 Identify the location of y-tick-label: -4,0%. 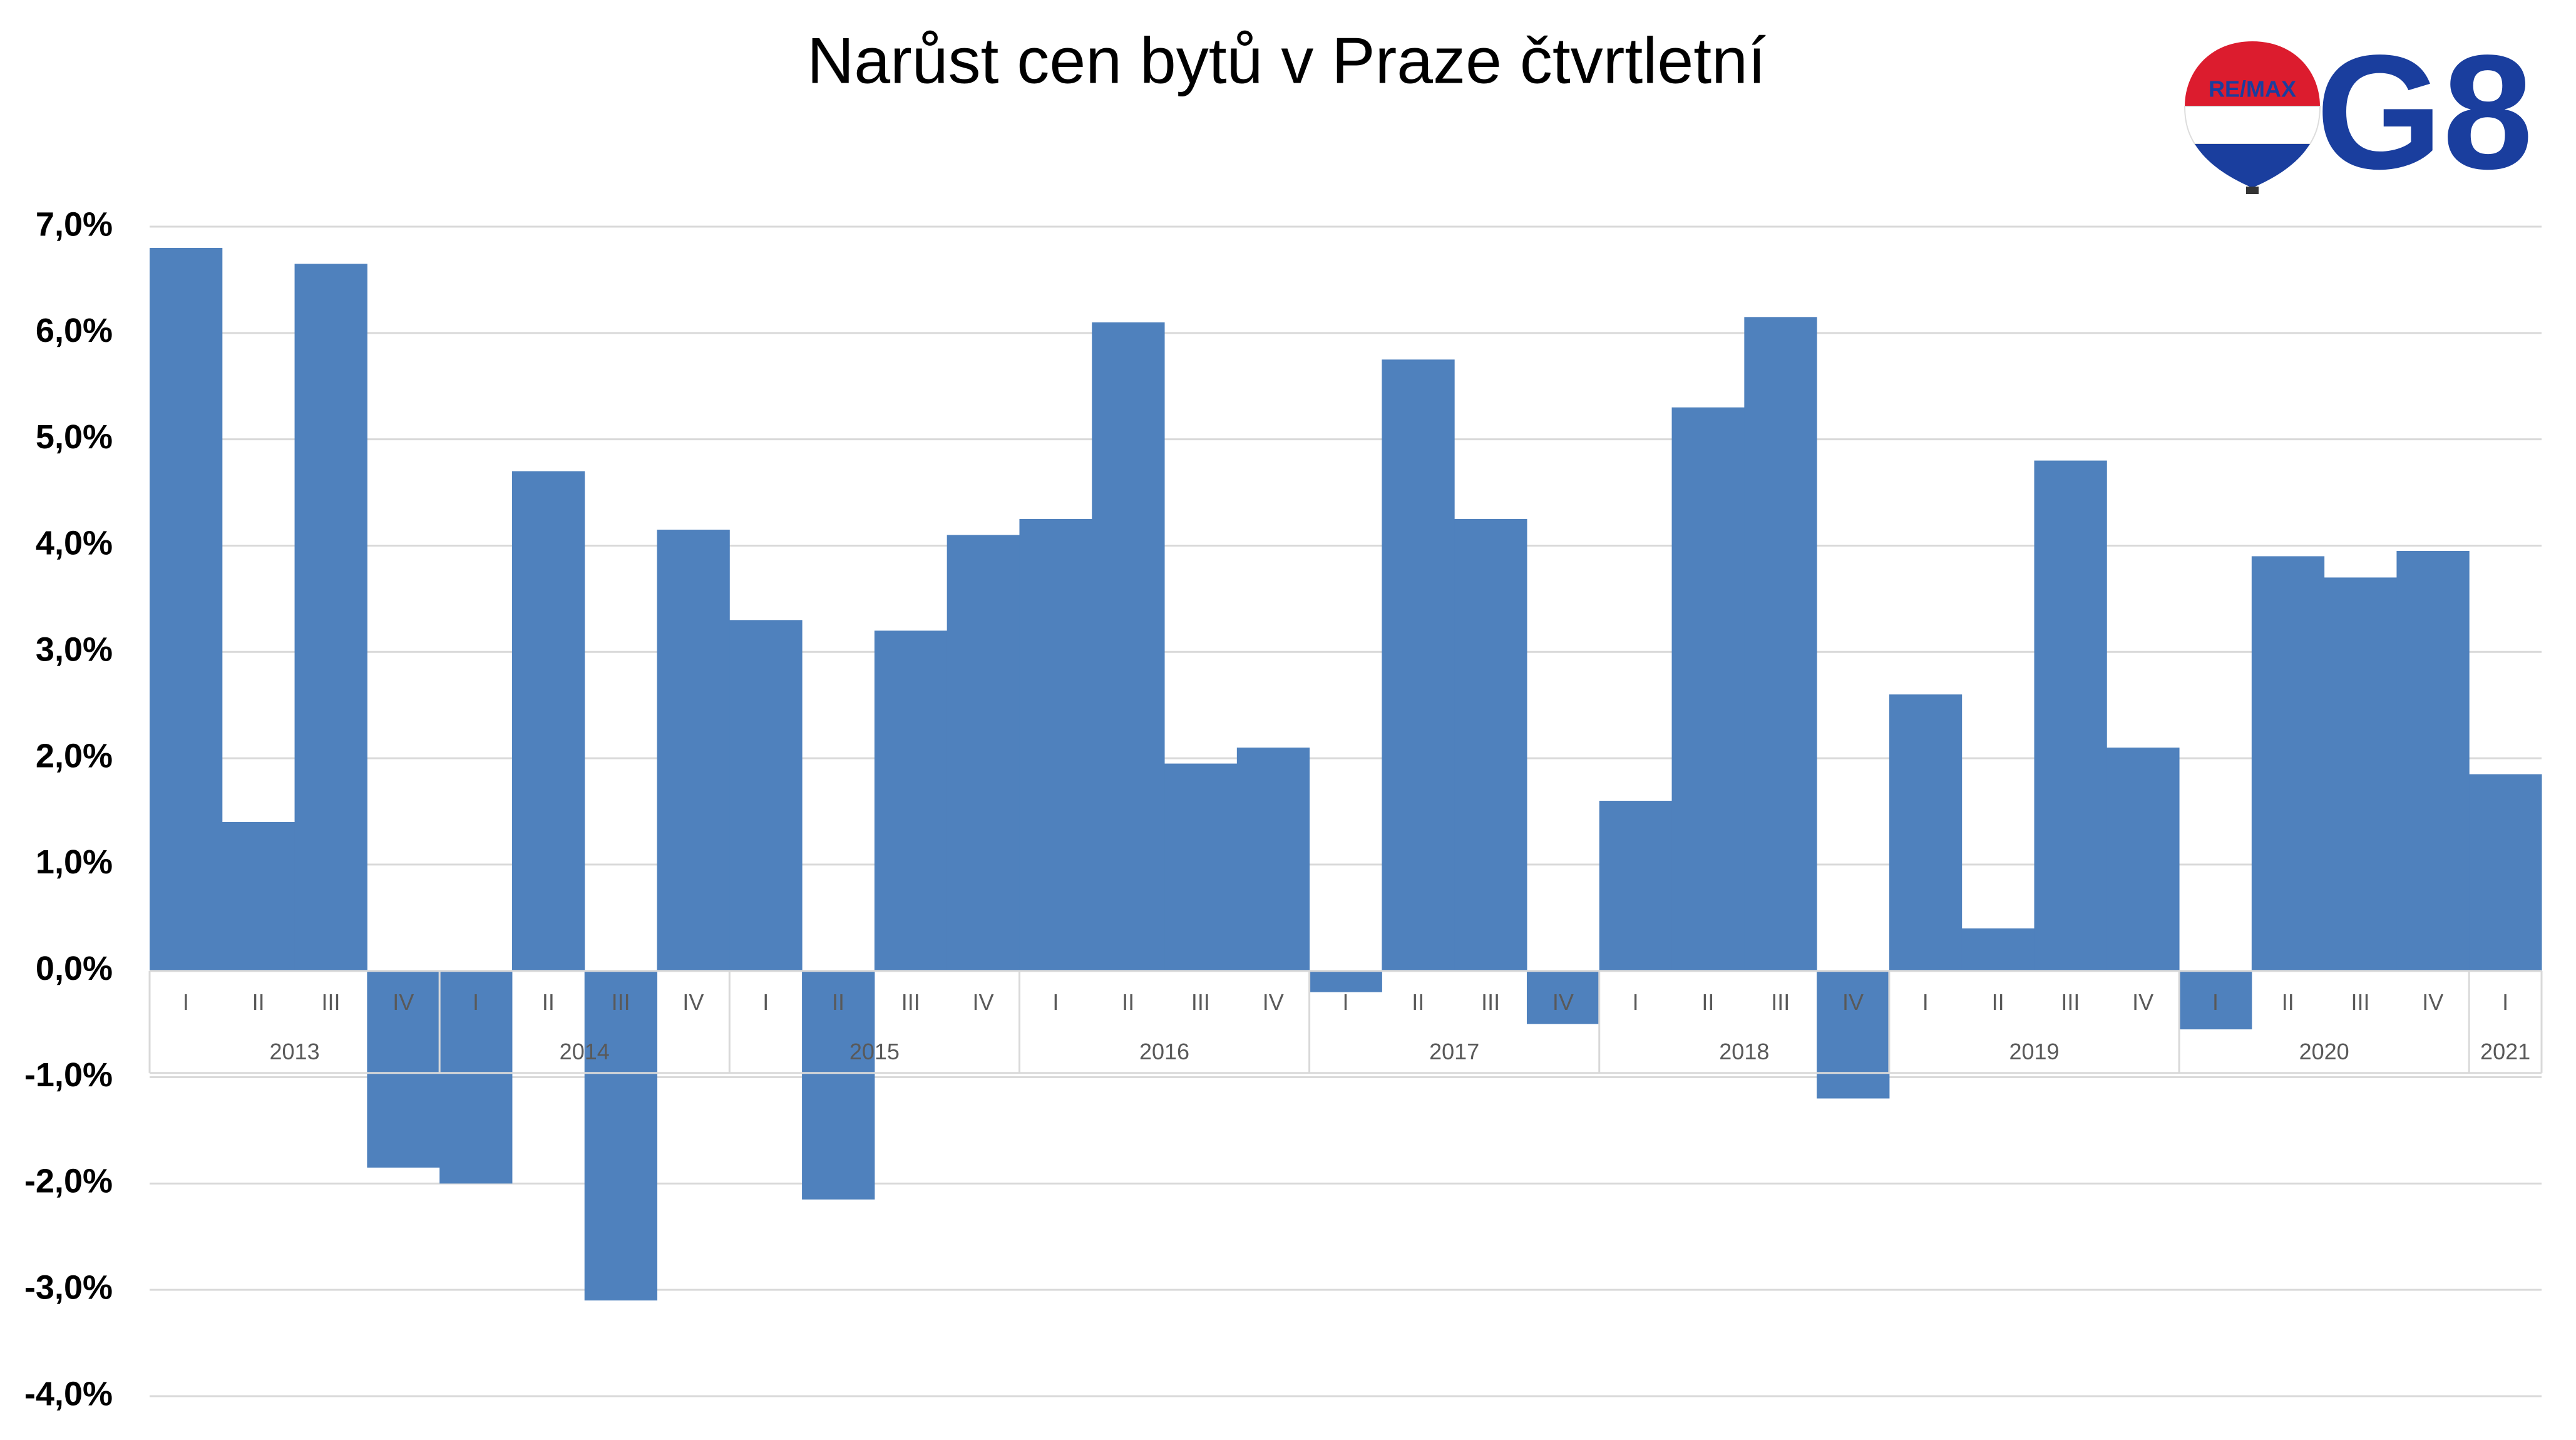
(68, 1394).